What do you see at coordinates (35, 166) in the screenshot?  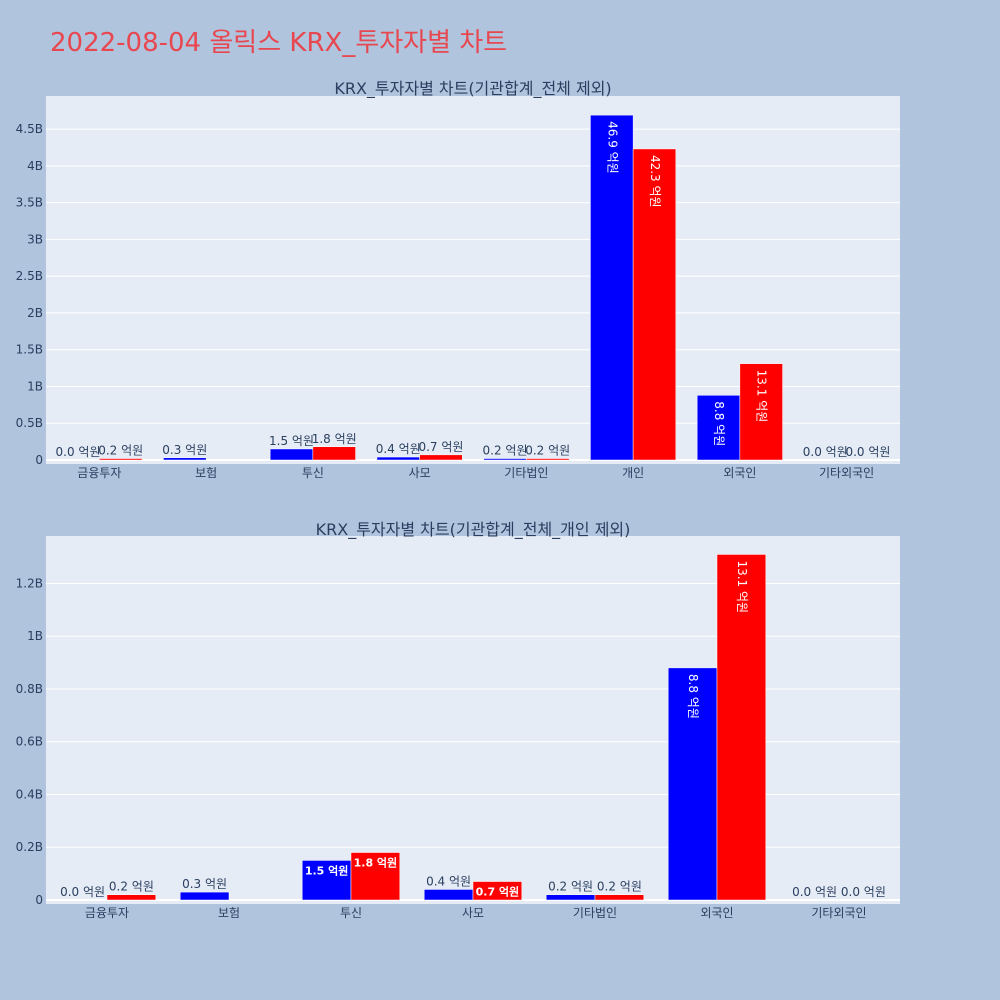 I see `y-tick-label: 4B` at bounding box center [35, 166].